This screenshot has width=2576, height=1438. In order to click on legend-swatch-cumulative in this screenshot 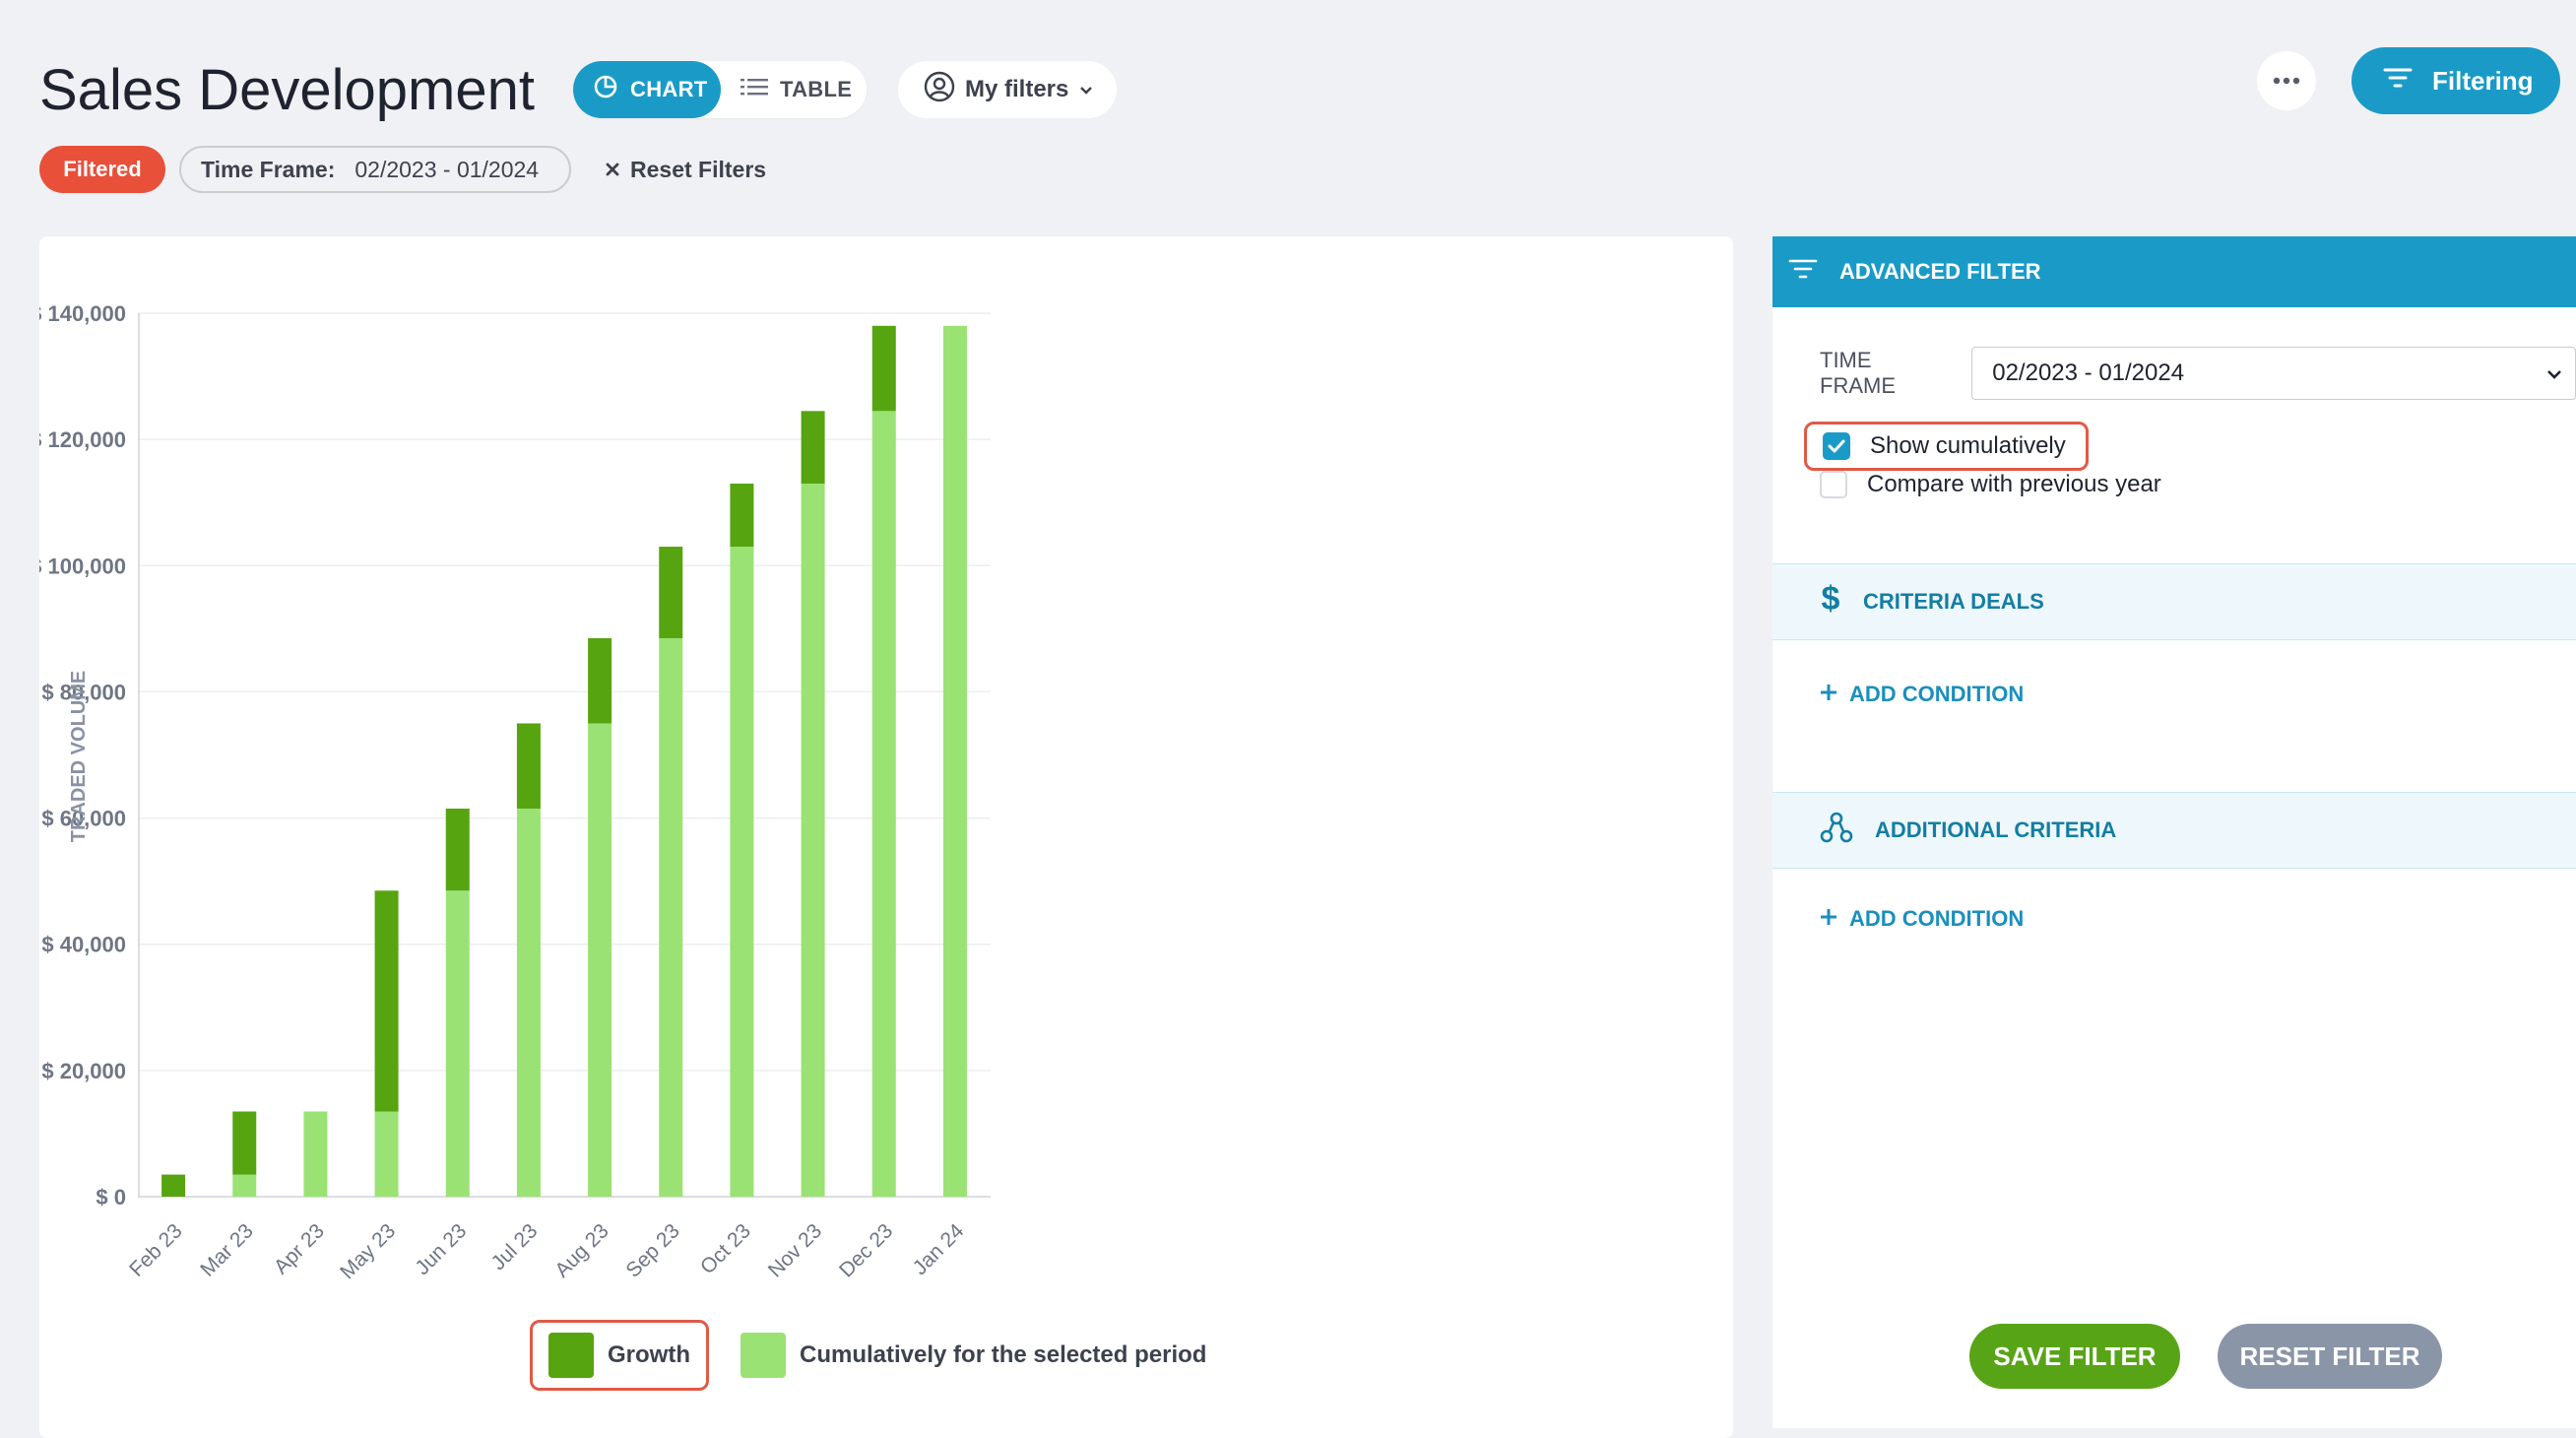, I will do `click(763, 1355)`.